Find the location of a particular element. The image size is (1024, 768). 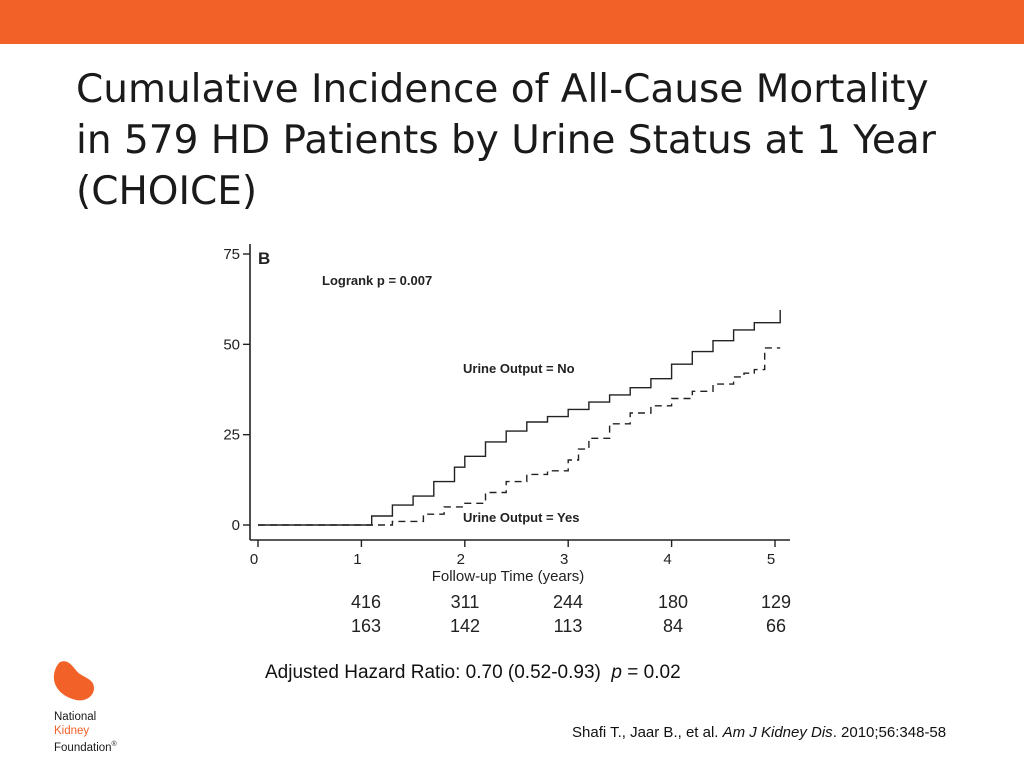

logo-line-foundation: Foundation® is located at coordinates (85, 746).